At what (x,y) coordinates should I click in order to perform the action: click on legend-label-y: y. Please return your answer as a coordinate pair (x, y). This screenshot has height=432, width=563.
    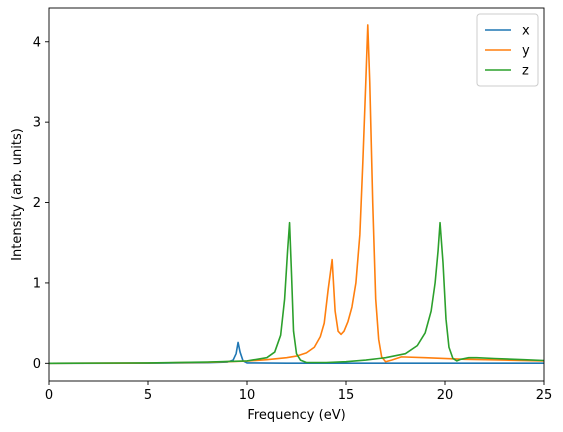
    Looking at the image, I should click on (526, 51).